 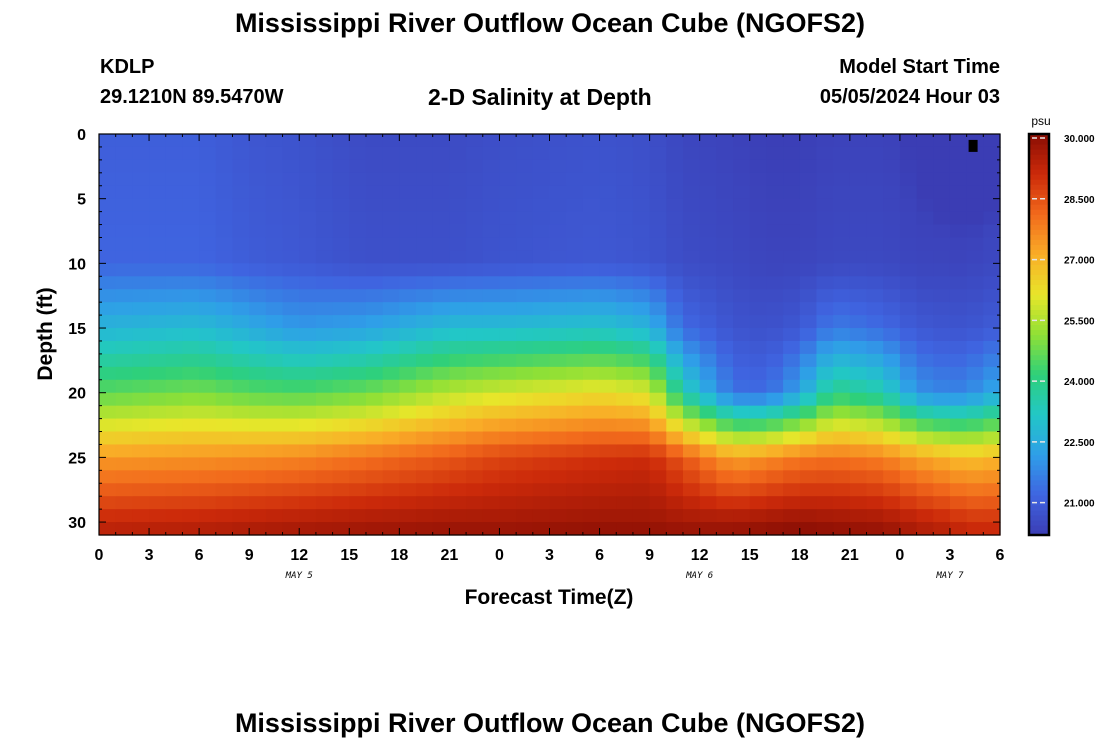 I want to click on colorbar-band, so click(x=1039, y=437).